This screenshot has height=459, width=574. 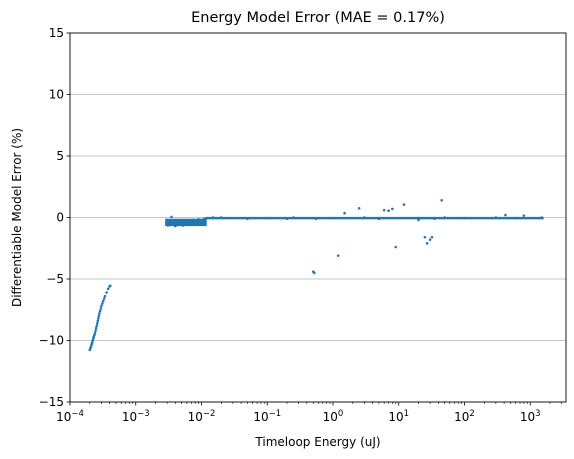 What do you see at coordinates (70, 416) in the screenshot?
I see `x-tick-label: 10⁻⁴` at bounding box center [70, 416].